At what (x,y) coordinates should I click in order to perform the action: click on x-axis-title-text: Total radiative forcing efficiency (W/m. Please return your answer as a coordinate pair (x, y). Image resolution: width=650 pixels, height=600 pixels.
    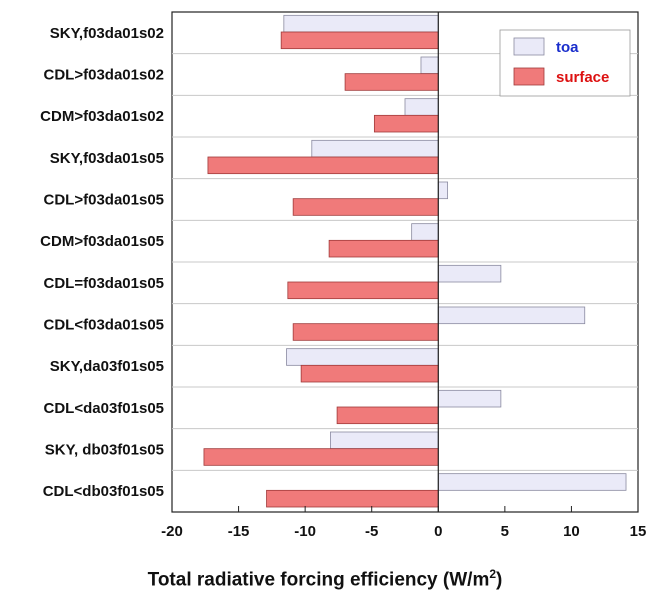
    Looking at the image, I should click on (318, 580).